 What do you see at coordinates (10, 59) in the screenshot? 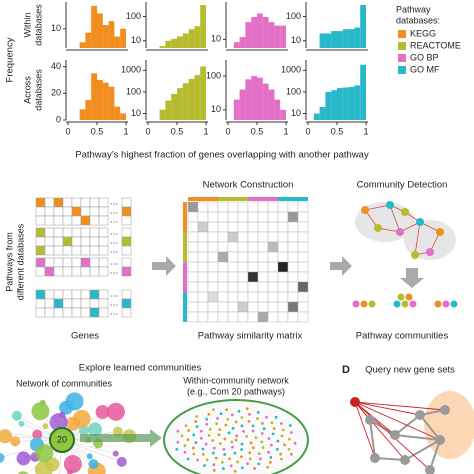
I see `y-axis-label: Frequency` at bounding box center [10, 59].